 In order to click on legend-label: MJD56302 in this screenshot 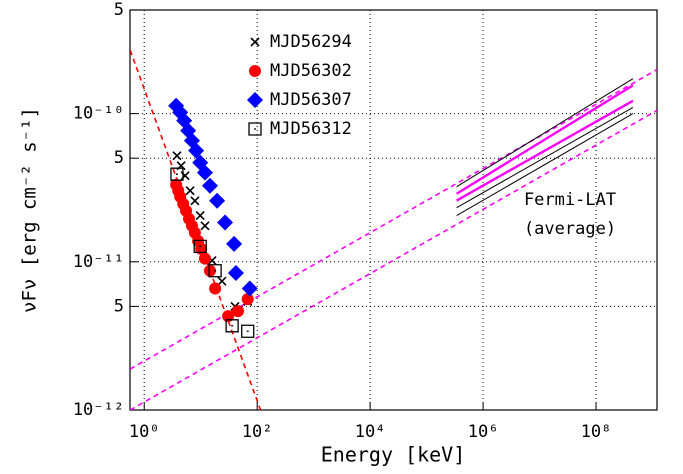, I will do `click(311, 71)`.